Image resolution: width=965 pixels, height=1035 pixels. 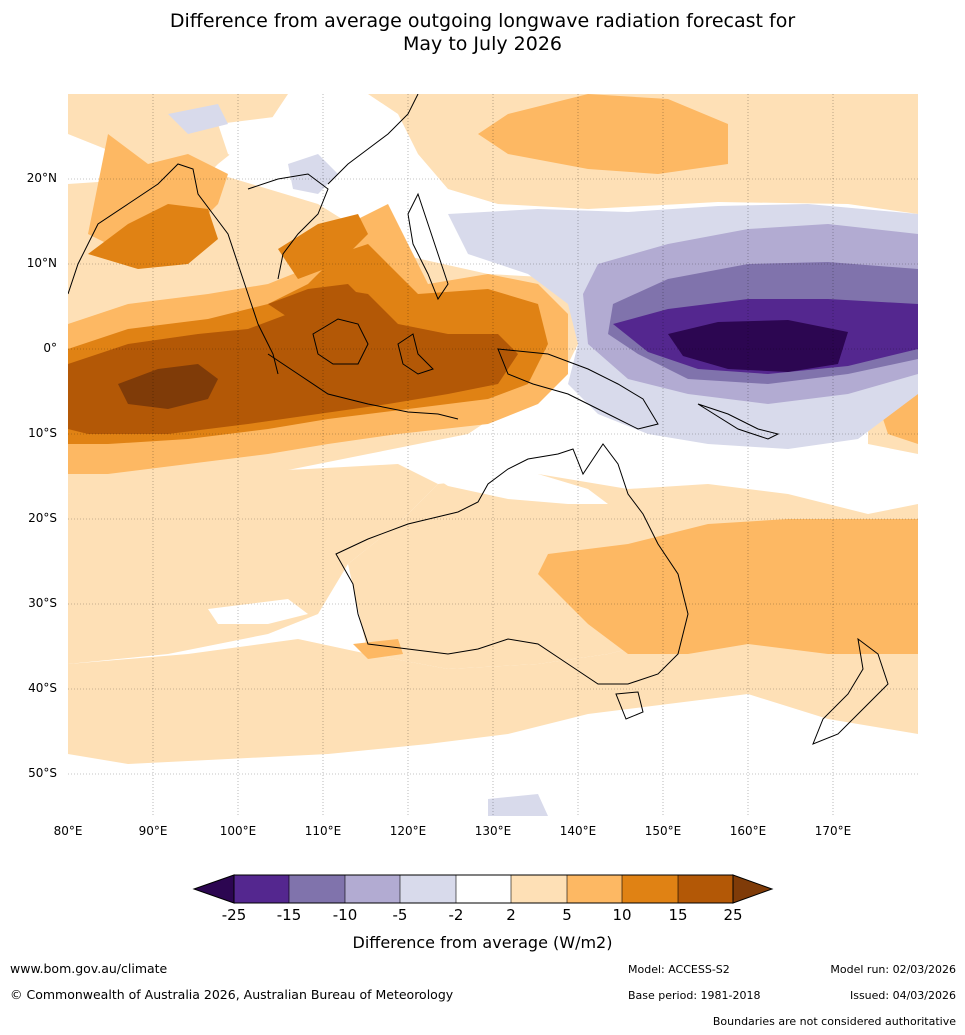 What do you see at coordinates (213, 889) in the screenshot?
I see `colorbar-extend-low` at bounding box center [213, 889].